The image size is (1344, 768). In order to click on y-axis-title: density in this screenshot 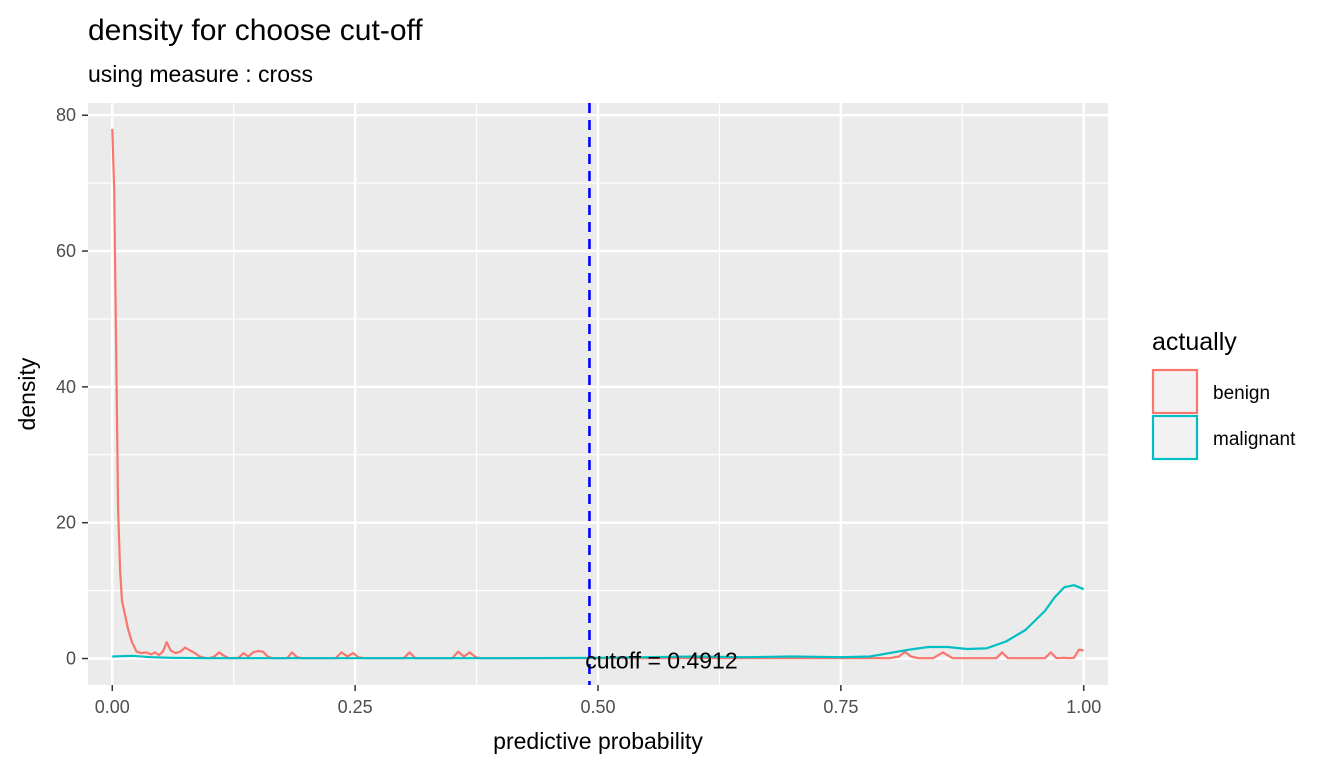, I will do `click(27, 393)`.